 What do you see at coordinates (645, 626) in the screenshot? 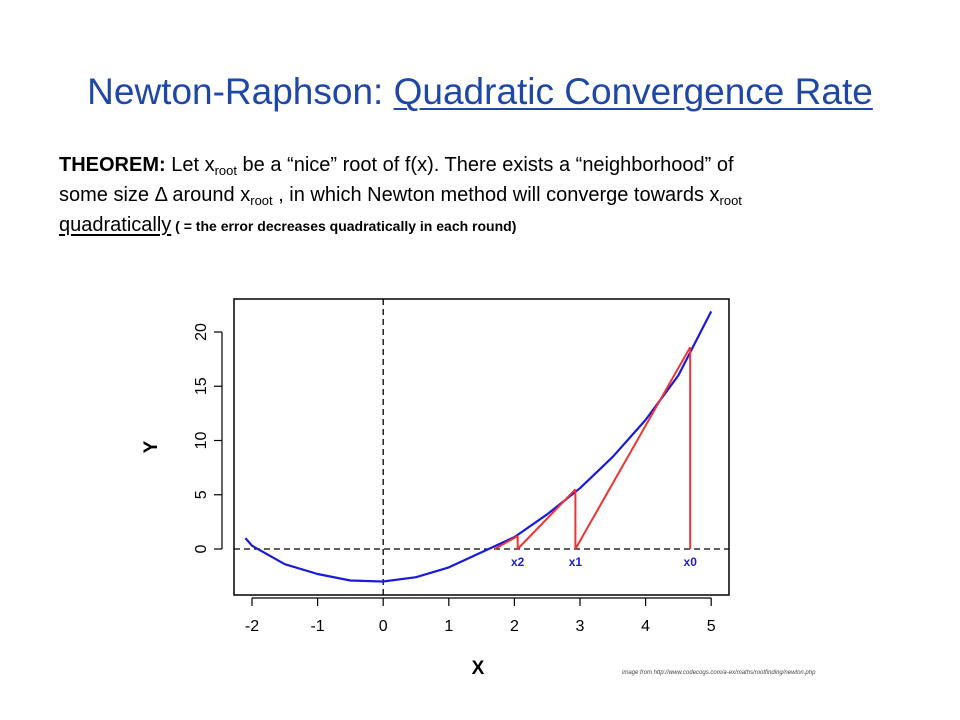
I see `x-tick-label: 4` at bounding box center [645, 626].